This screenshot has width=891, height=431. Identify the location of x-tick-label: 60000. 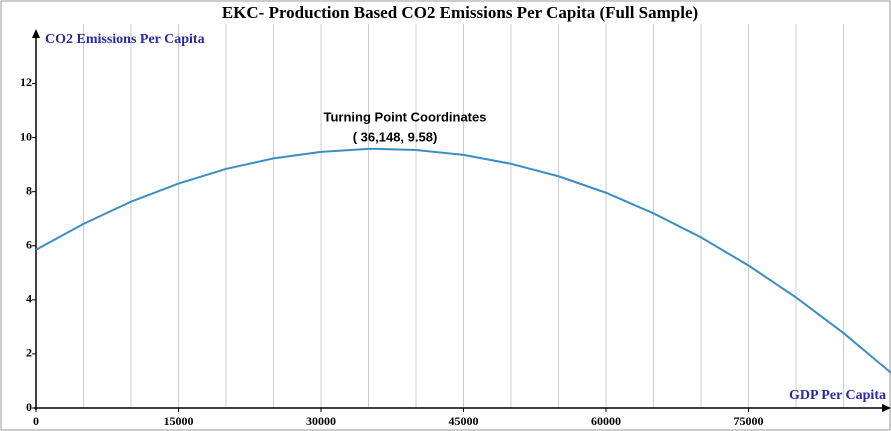
(606, 421).